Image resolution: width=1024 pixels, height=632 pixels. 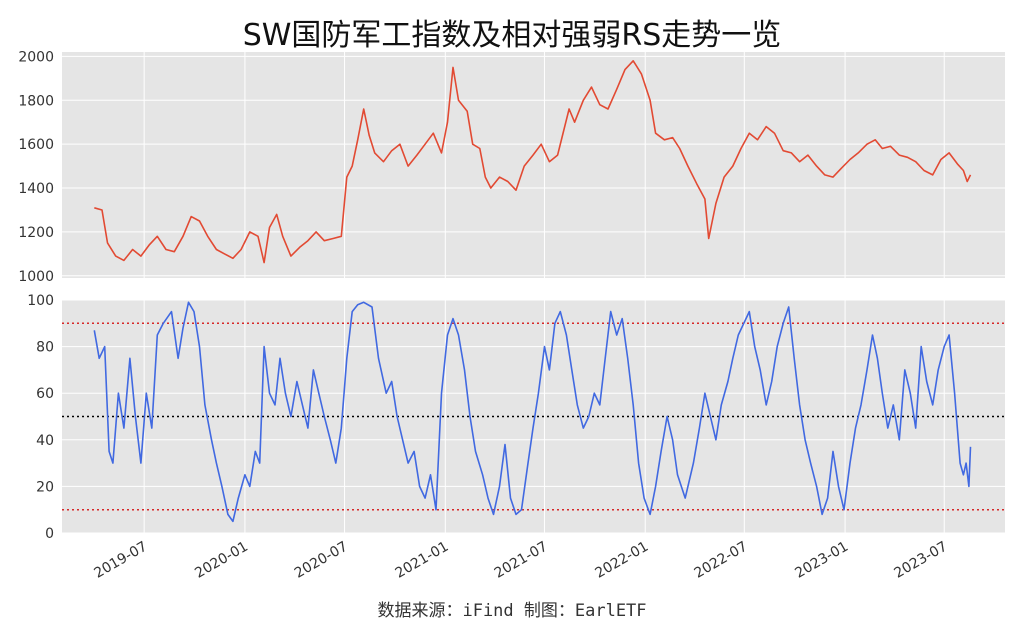 I want to click on x-tick-label: 2023-01, so click(x=821, y=560).